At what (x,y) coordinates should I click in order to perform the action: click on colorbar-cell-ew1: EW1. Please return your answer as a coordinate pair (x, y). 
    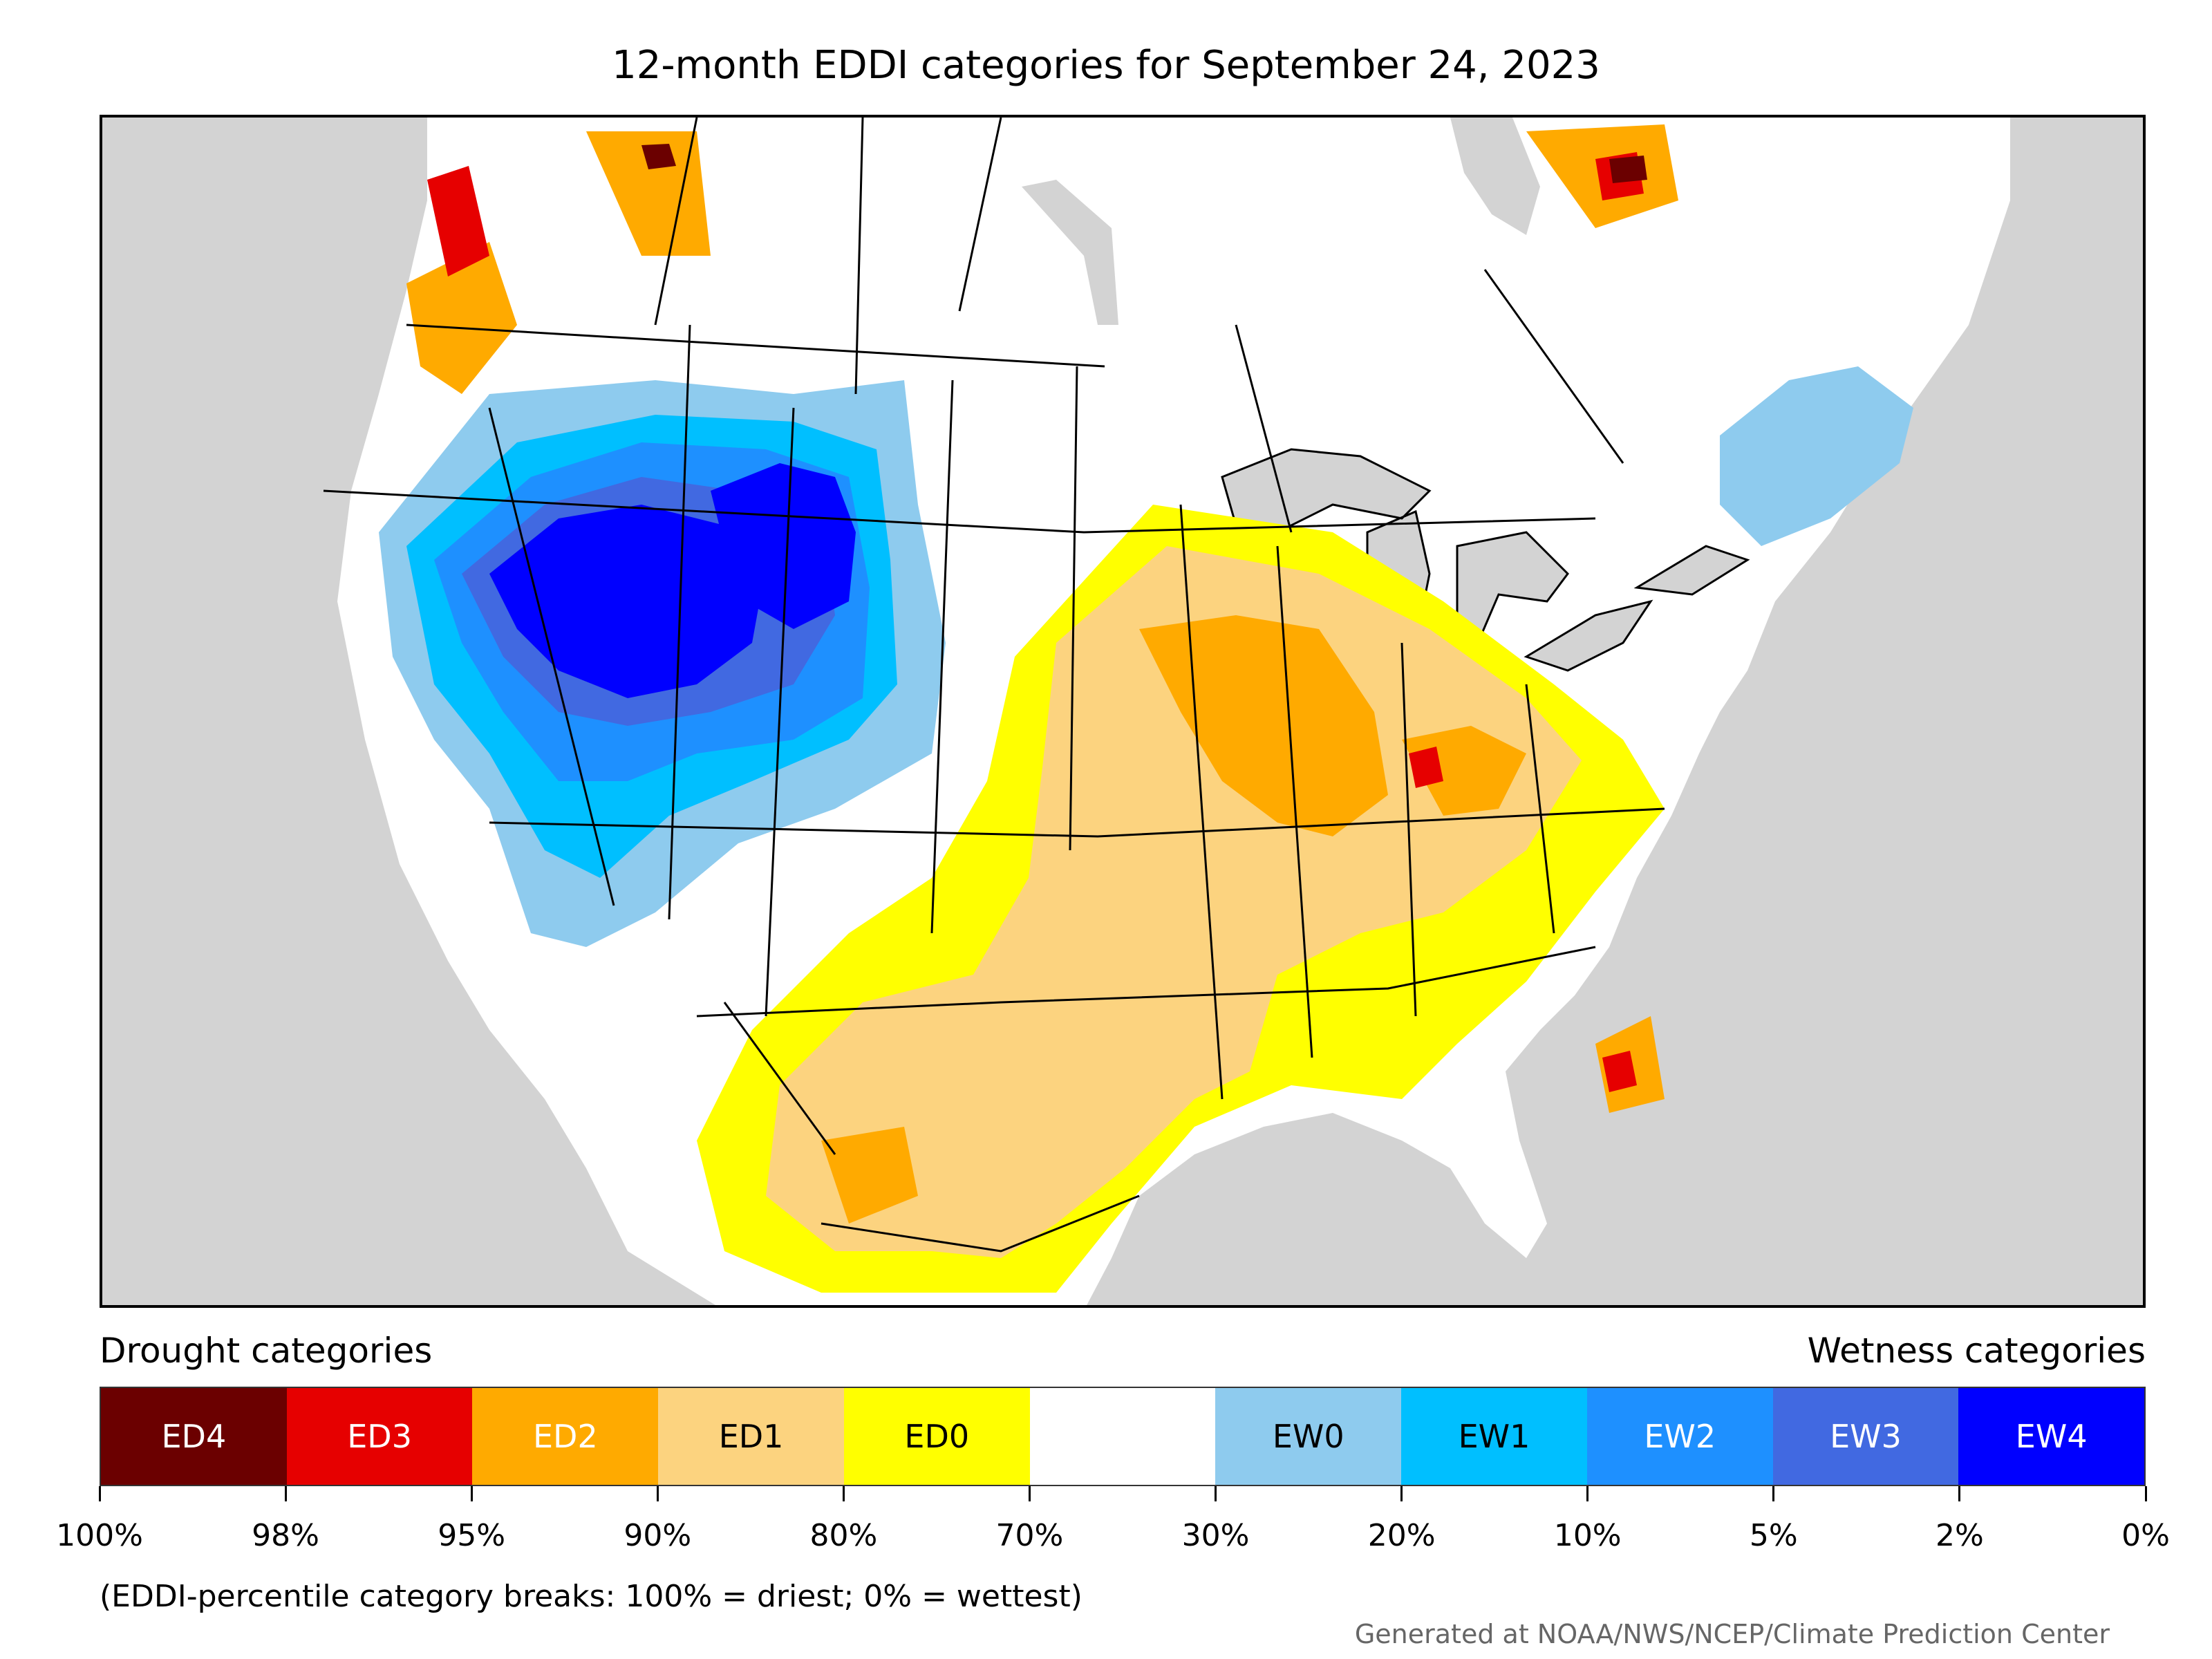
    Looking at the image, I should click on (1494, 1436).